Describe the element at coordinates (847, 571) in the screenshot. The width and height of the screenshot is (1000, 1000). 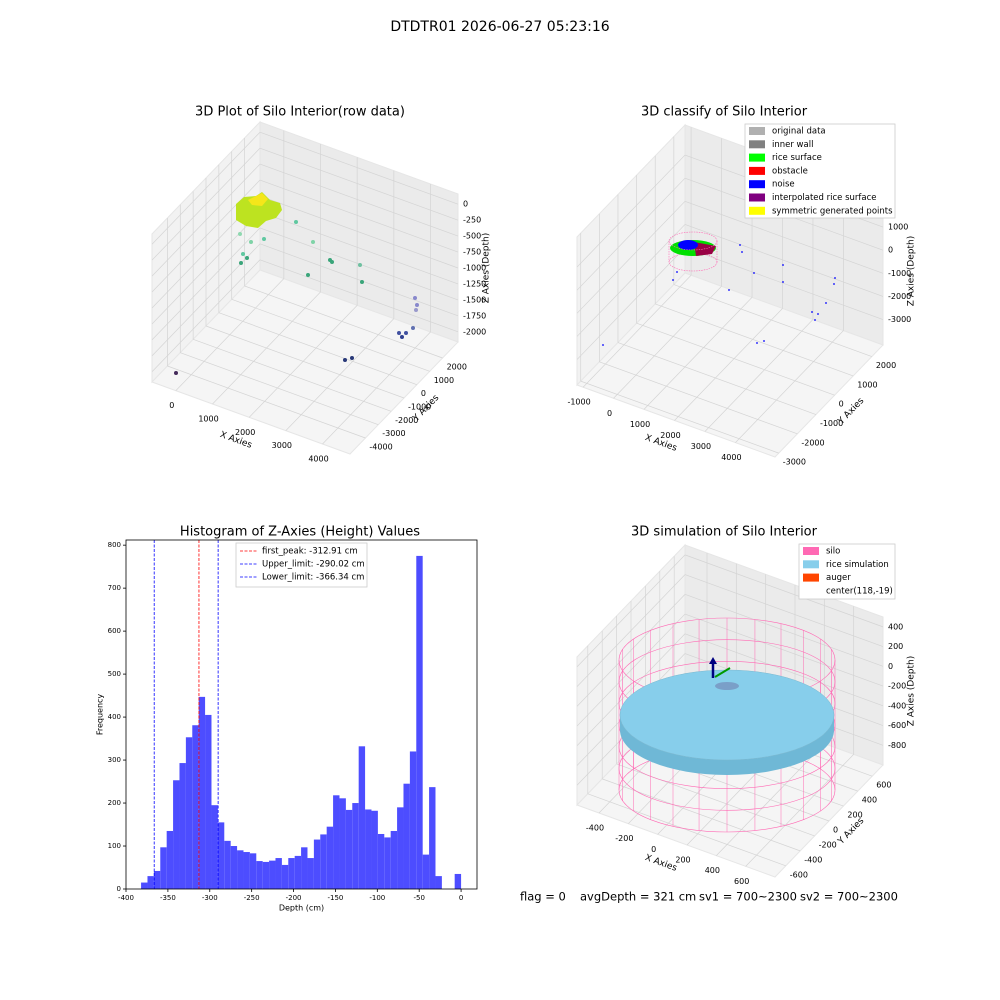
I see `legend: silo rice simulation auger center(118,-19)` at that location.